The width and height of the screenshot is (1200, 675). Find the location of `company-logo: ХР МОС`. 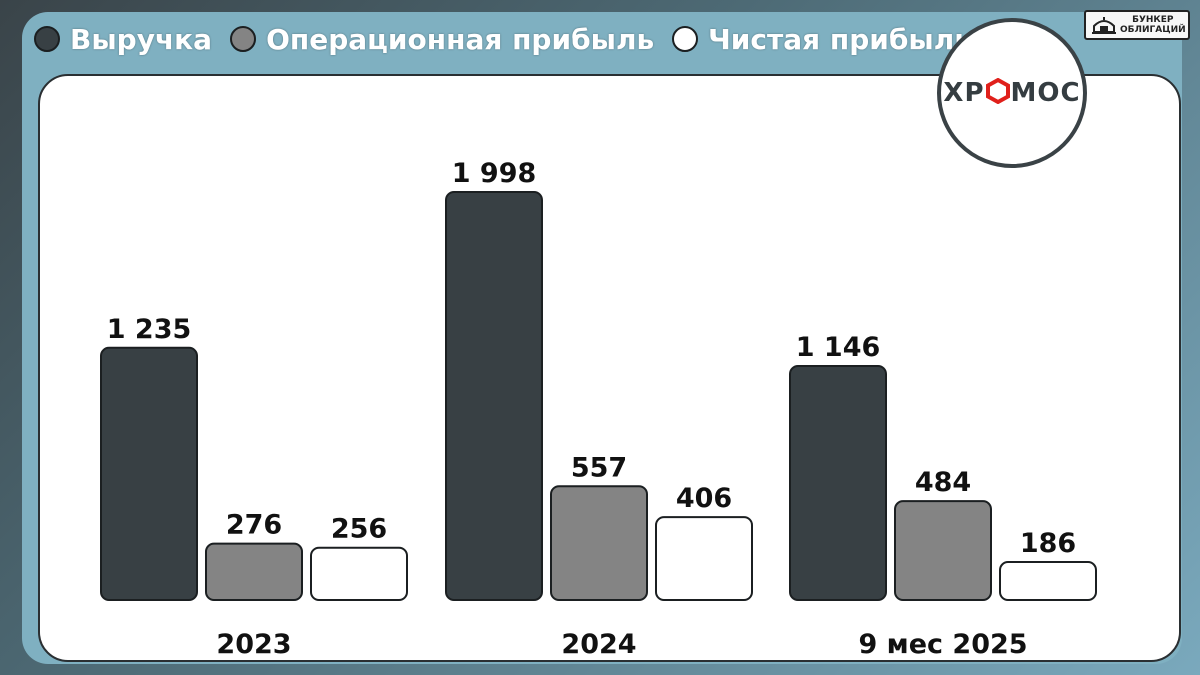

company-logo: ХР МОС is located at coordinates (1012, 93).